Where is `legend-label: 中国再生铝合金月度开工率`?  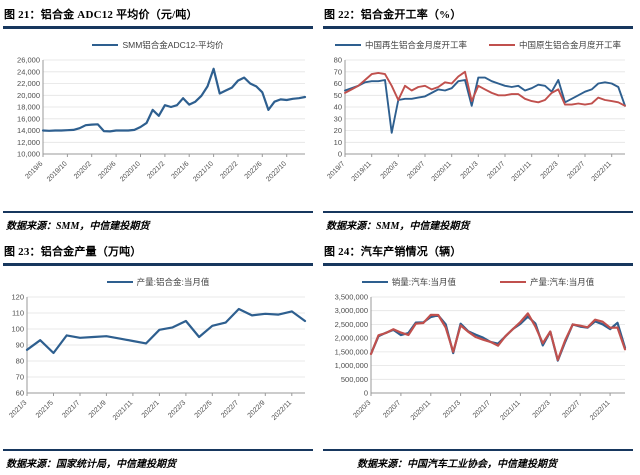
legend-label: 中国再生铝合金月度开工率 is located at coordinates (415, 45).